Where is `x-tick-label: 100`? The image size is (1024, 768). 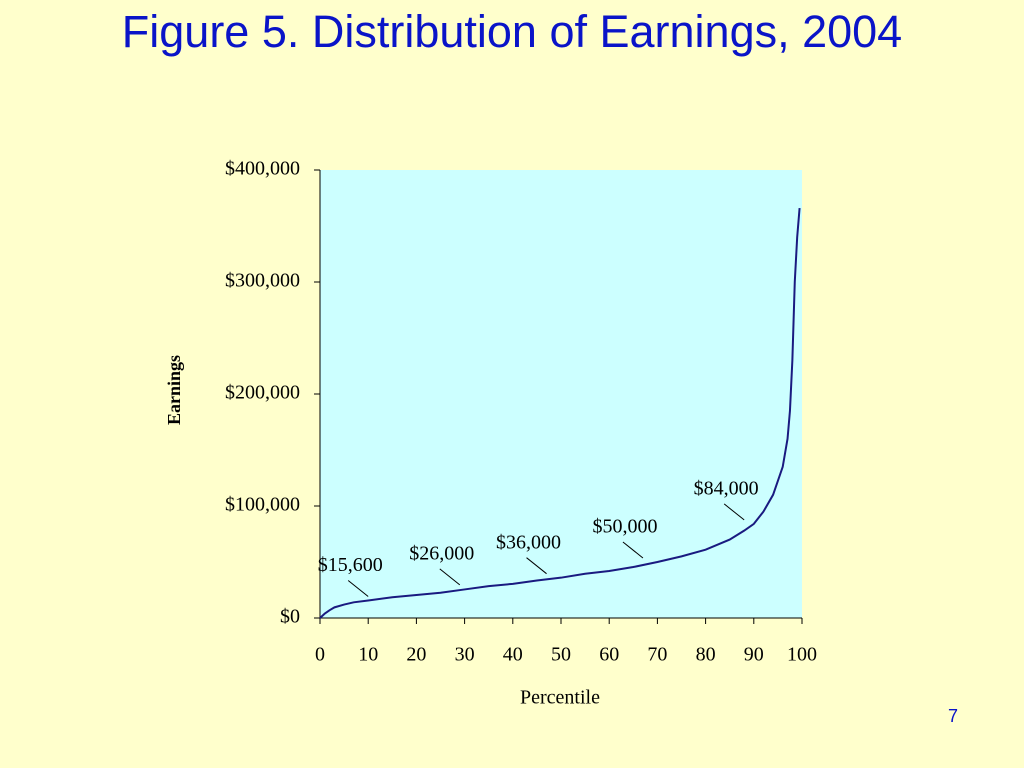 x-tick-label: 100 is located at coordinates (802, 655).